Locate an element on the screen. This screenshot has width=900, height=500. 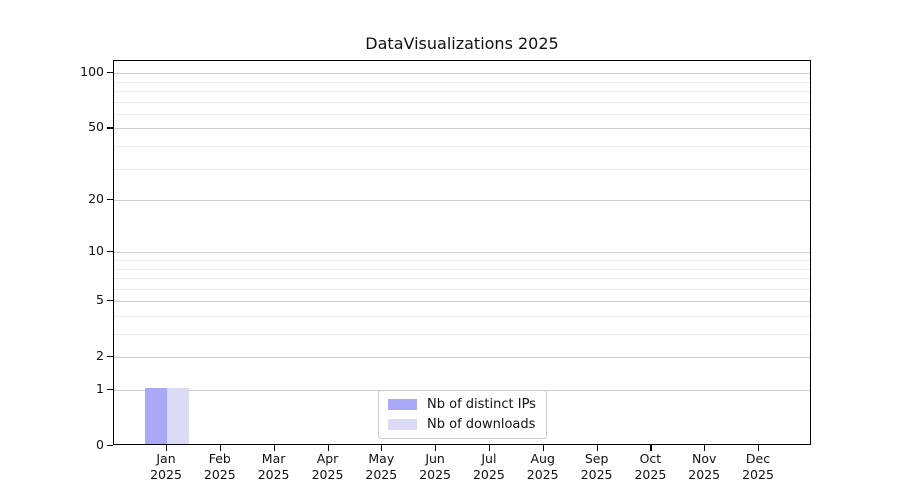
x-tick-label: Oct 2025 is located at coordinates (650, 467).